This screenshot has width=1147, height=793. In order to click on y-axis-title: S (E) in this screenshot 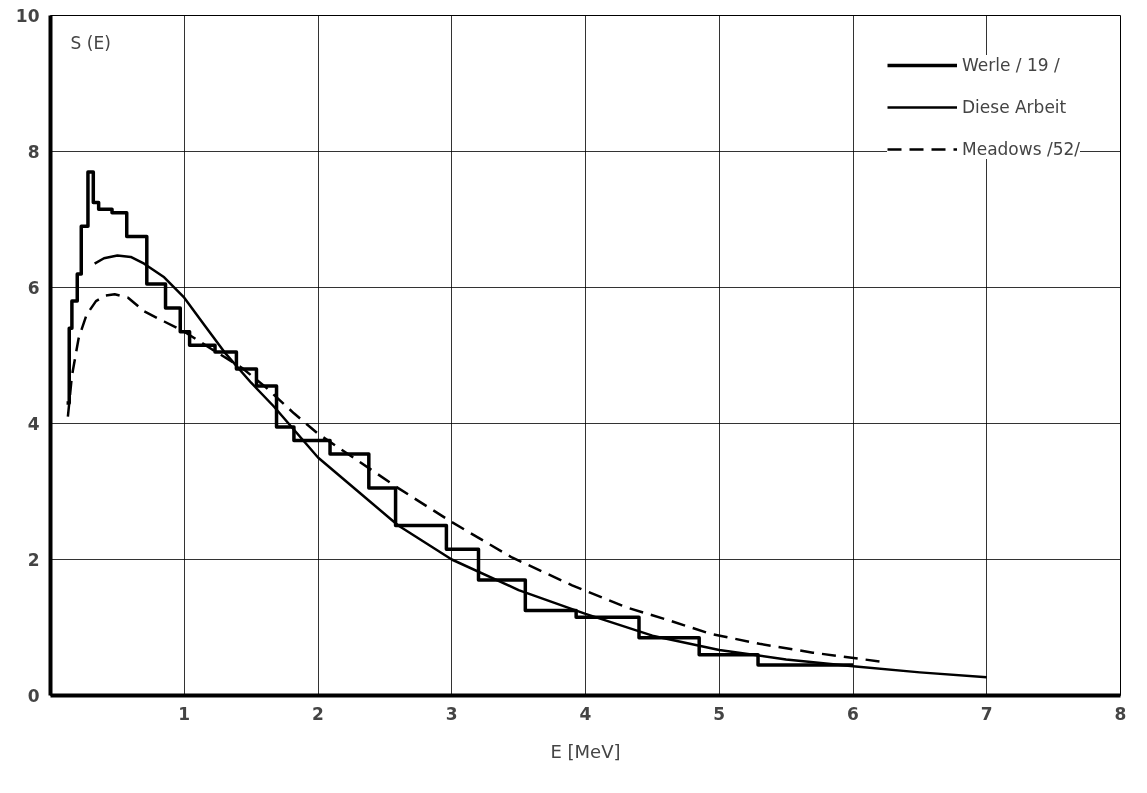, I will do `click(90, 42)`.